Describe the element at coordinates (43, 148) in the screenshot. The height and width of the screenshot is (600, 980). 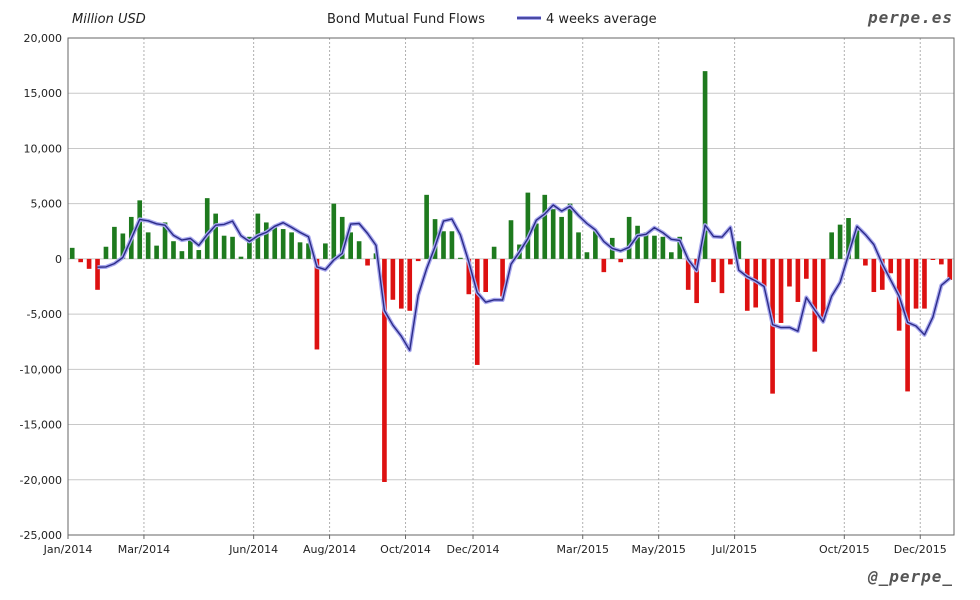
I see `y-tick-label: 10,000` at that location.